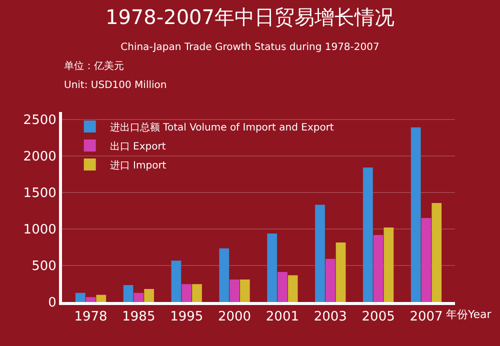 The width and height of the screenshot is (500, 346). I want to click on legend-label: 进口 Import, so click(138, 165).